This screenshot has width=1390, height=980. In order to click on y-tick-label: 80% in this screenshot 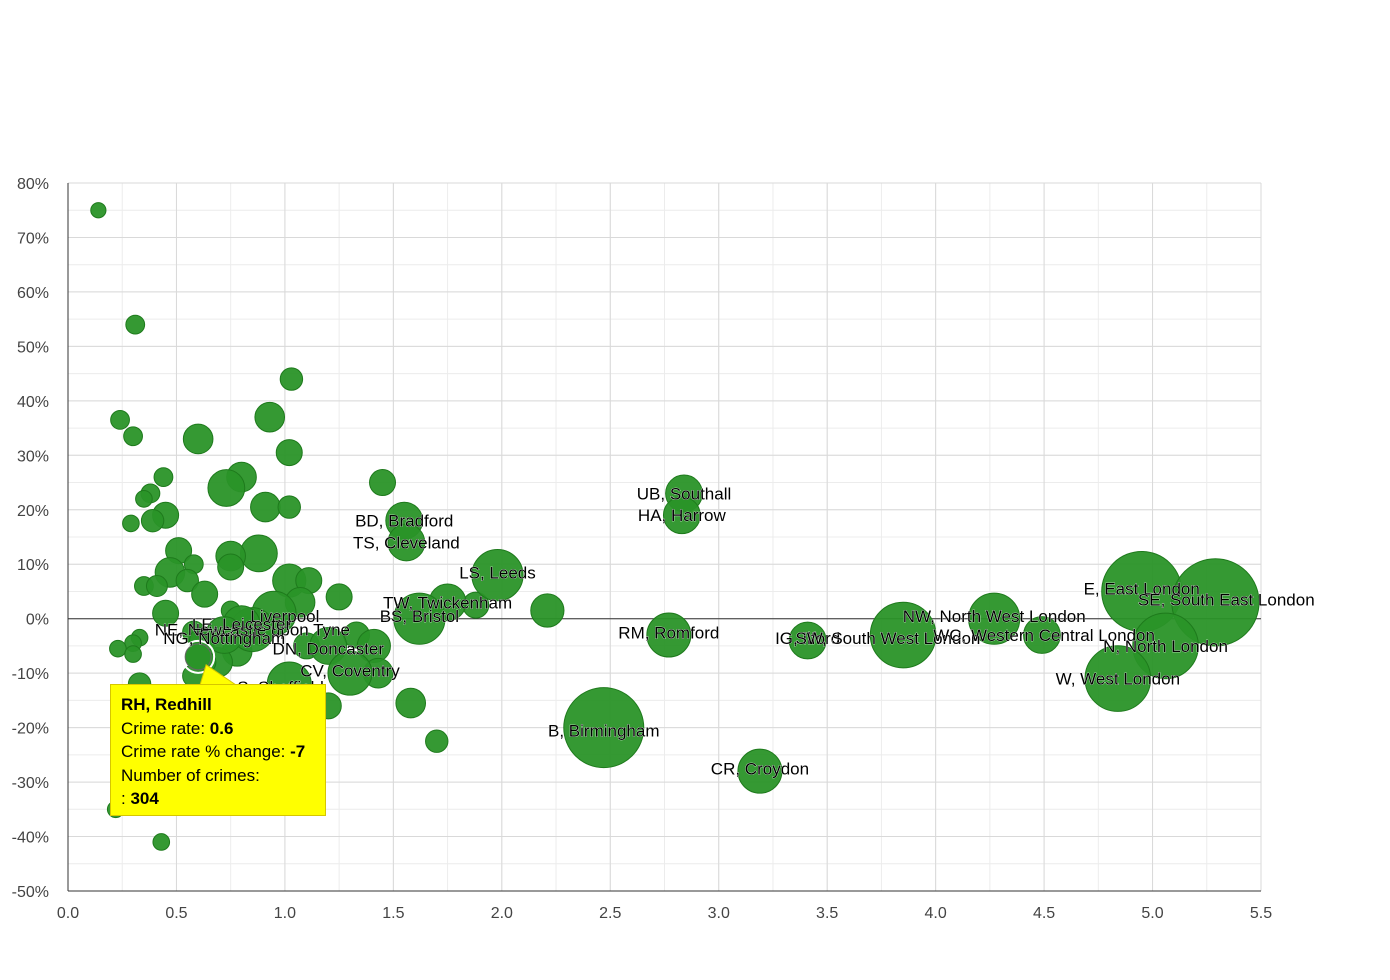, I will do `click(33, 184)`.